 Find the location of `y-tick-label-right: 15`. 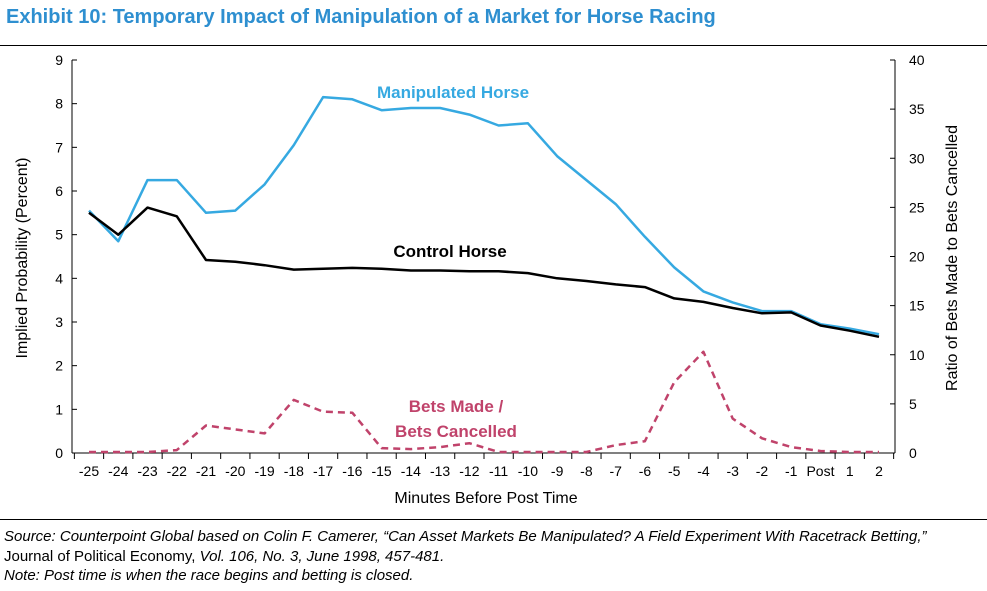

y-tick-label-right: 15 is located at coordinates (917, 306).